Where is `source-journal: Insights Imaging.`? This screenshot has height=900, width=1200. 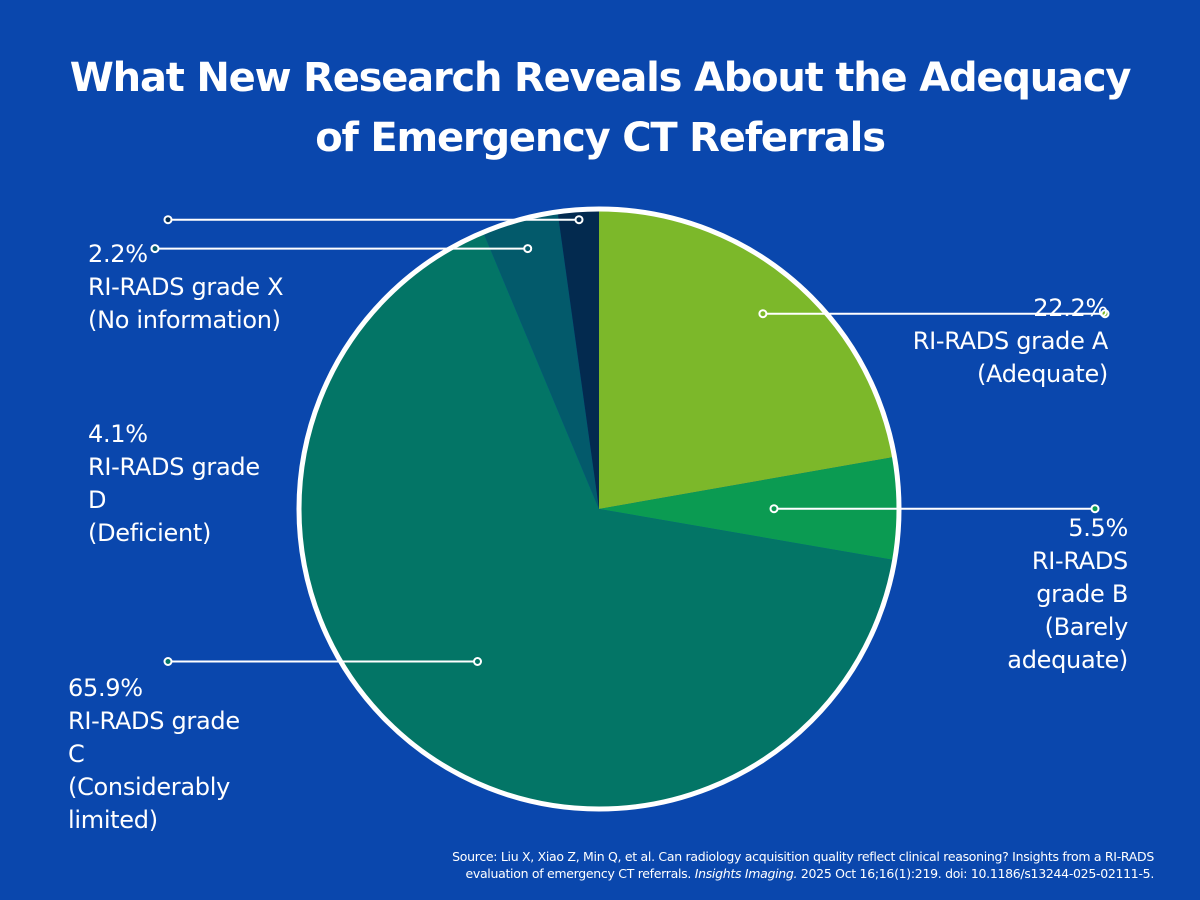
source-journal: Insights Imaging. is located at coordinates (746, 873).